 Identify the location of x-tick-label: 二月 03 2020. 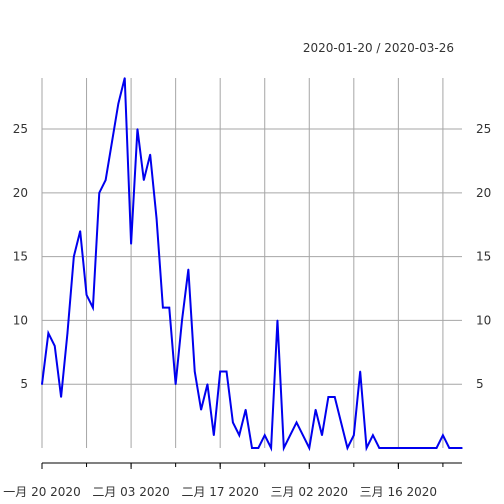
(130, 492).